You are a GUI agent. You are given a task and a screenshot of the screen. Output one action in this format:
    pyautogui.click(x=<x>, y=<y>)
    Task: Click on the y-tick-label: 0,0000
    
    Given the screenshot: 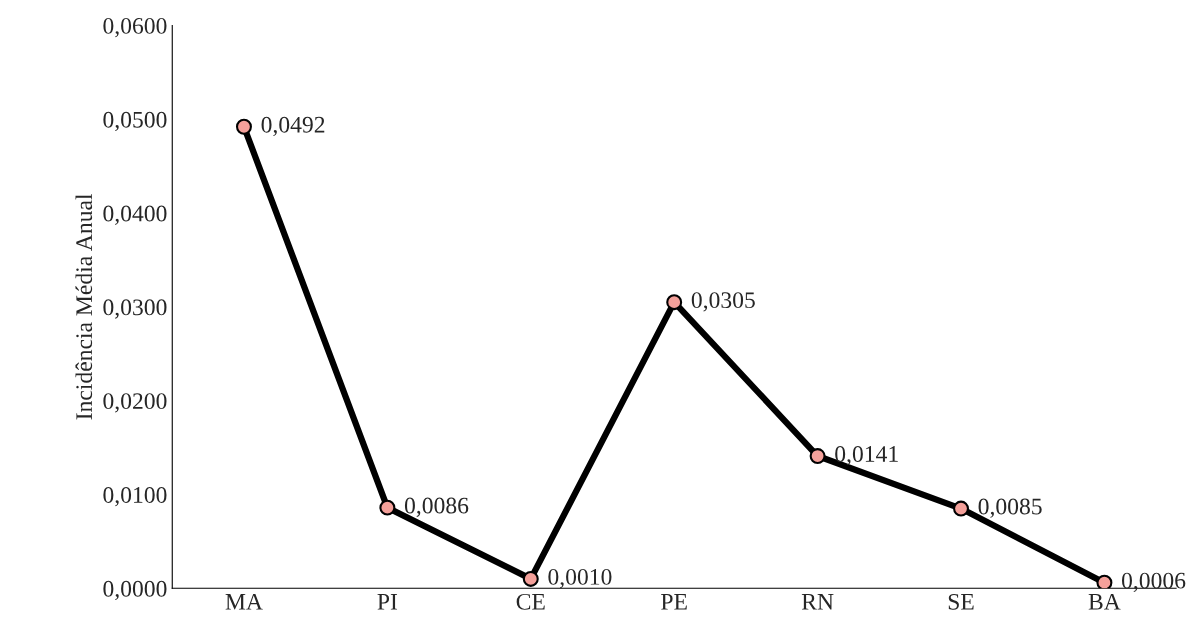 What is the action you would take?
    pyautogui.click(x=135, y=590)
    